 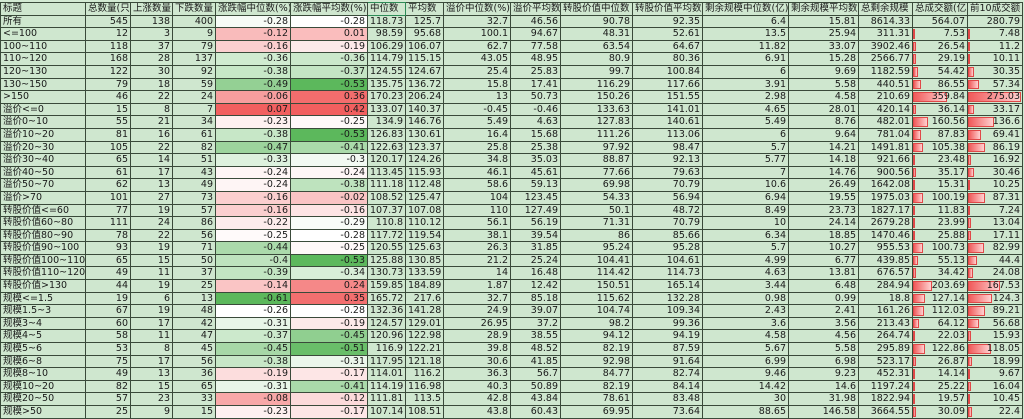 I want to click on data-cell: 420.14, so click(x=885, y=109).